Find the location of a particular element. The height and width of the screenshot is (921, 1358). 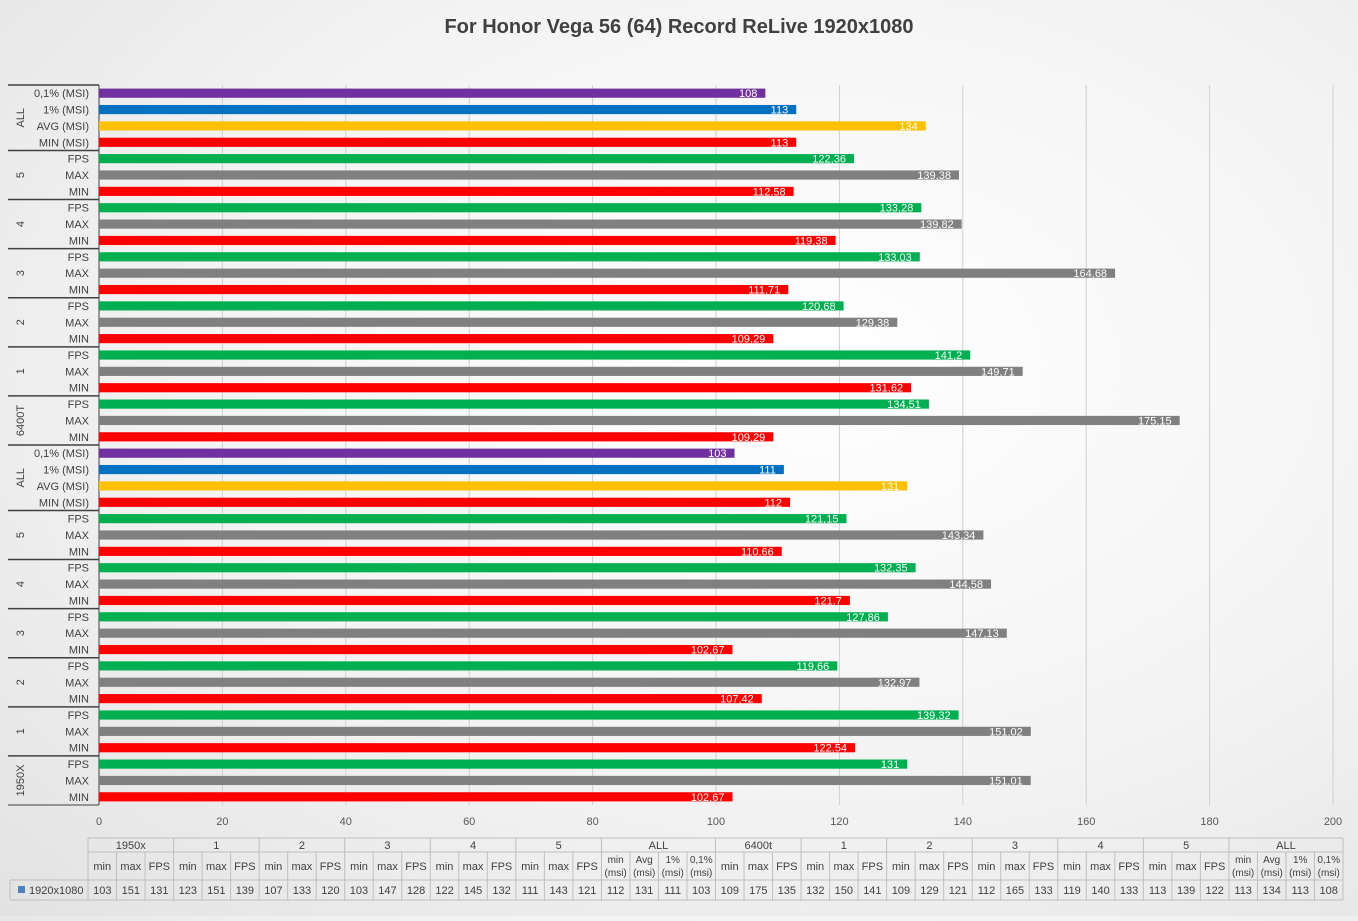

table-cell: 140 is located at coordinates (1100, 891).